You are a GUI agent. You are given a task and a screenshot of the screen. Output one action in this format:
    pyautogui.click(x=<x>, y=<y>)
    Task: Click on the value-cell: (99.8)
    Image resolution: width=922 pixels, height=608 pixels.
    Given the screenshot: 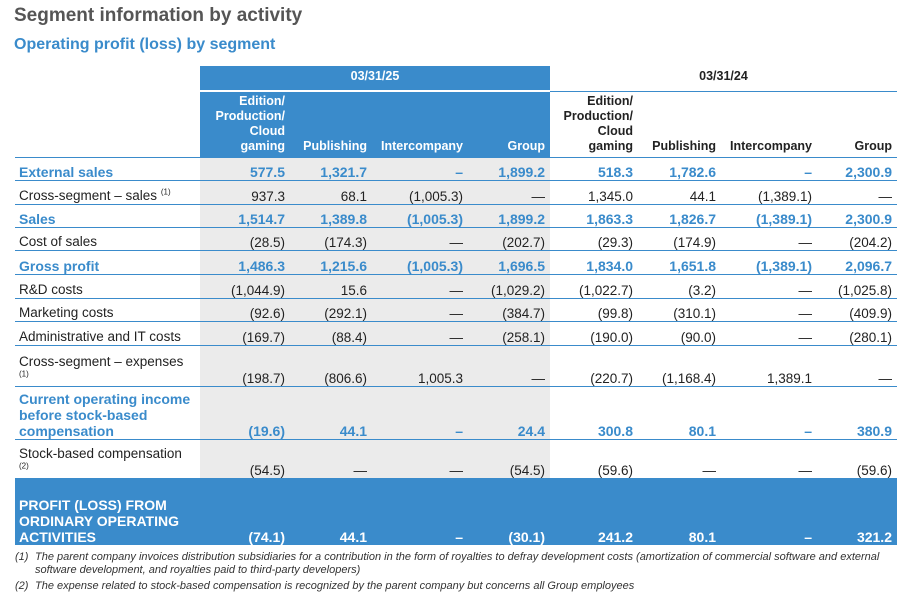 What is the action you would take?
    pyautogui.click(x=594, y=310)
    